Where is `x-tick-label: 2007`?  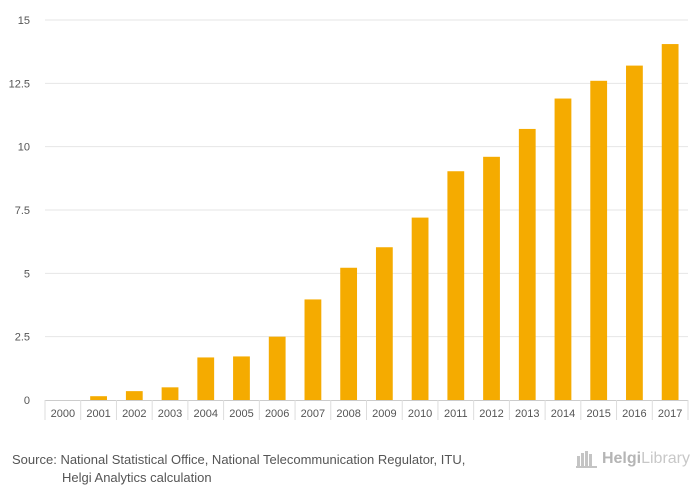
x-tick-label: 2007 is located at coordinates (313, 414).